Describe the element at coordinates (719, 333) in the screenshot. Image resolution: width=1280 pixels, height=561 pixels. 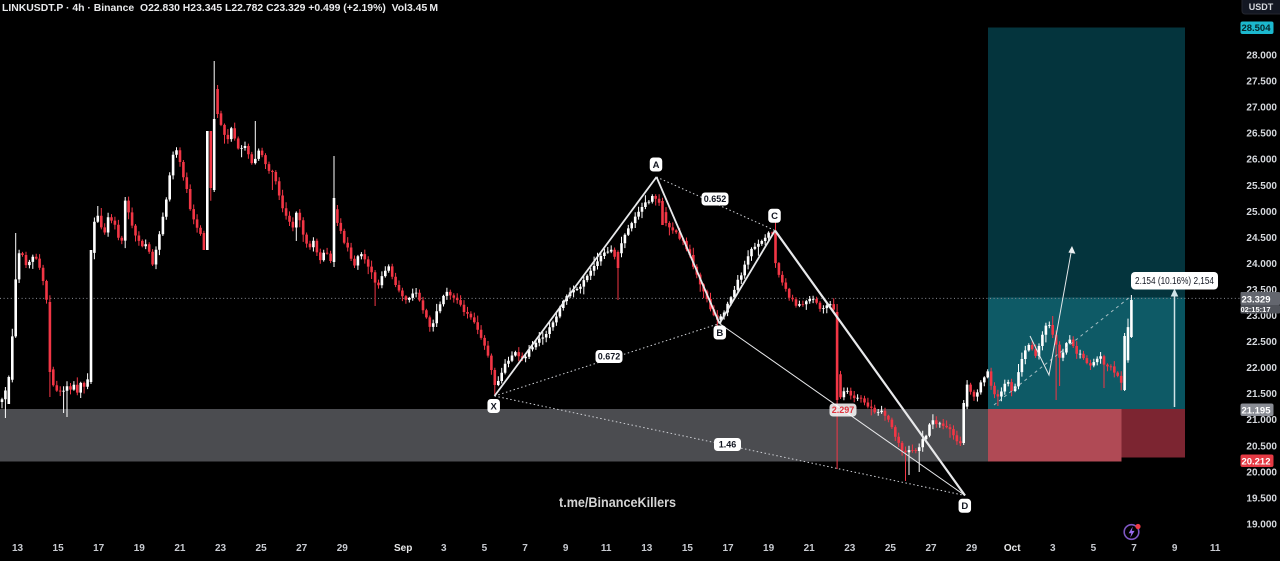
I see `svg-text: B` at that location.